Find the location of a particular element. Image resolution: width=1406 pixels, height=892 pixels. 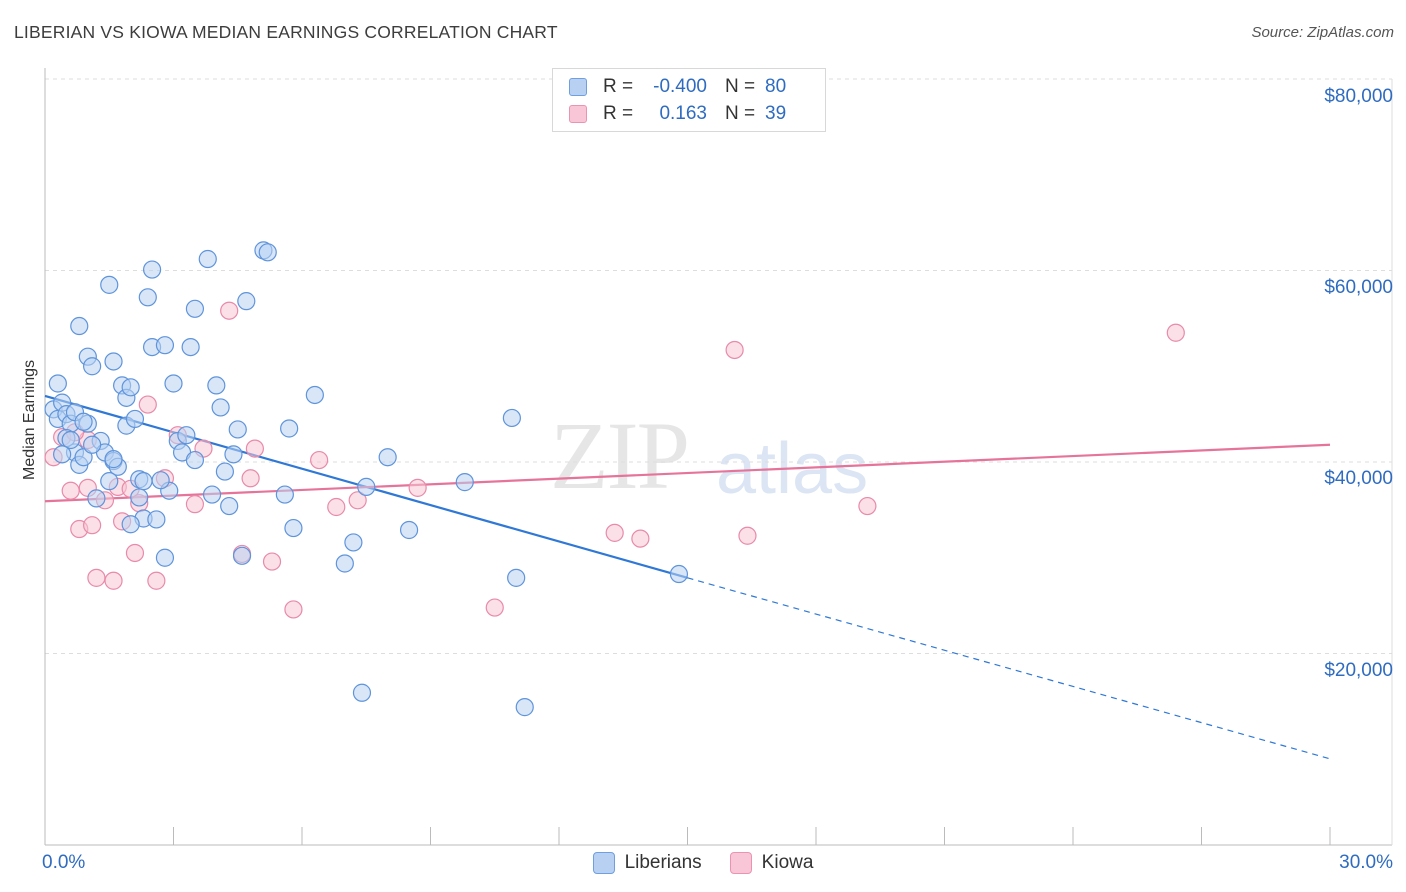

legend-item-kiowa: Kiowa is located at coordinates (771, 863).